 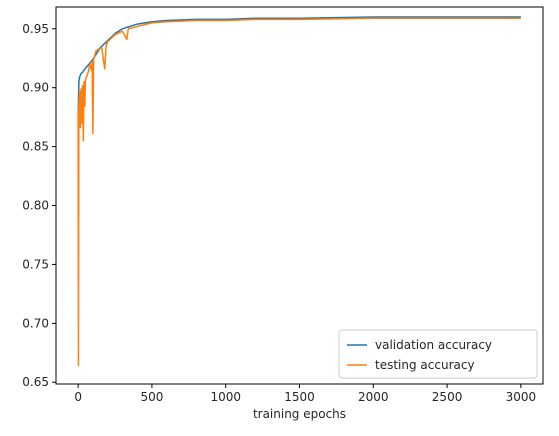 I want to click on x-tick-label: 2500, so click(x=447, y=397).